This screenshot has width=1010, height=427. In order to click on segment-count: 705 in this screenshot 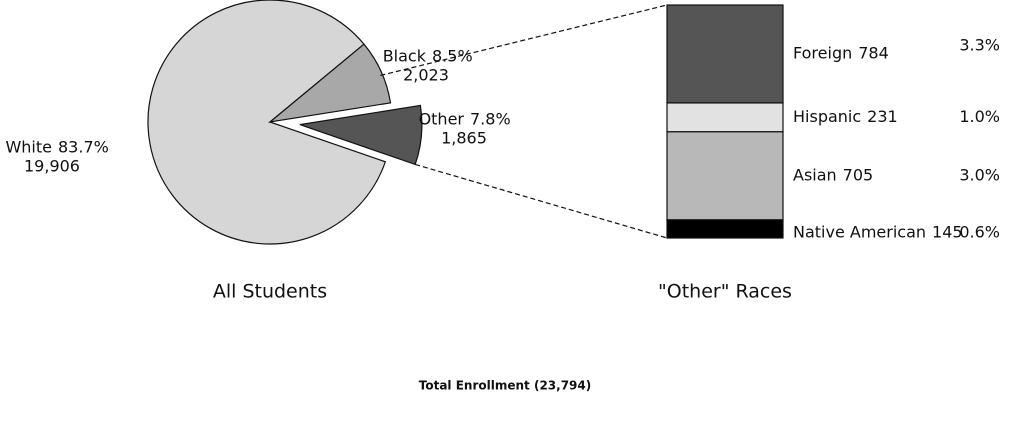, I will do `click(858, 174)`.